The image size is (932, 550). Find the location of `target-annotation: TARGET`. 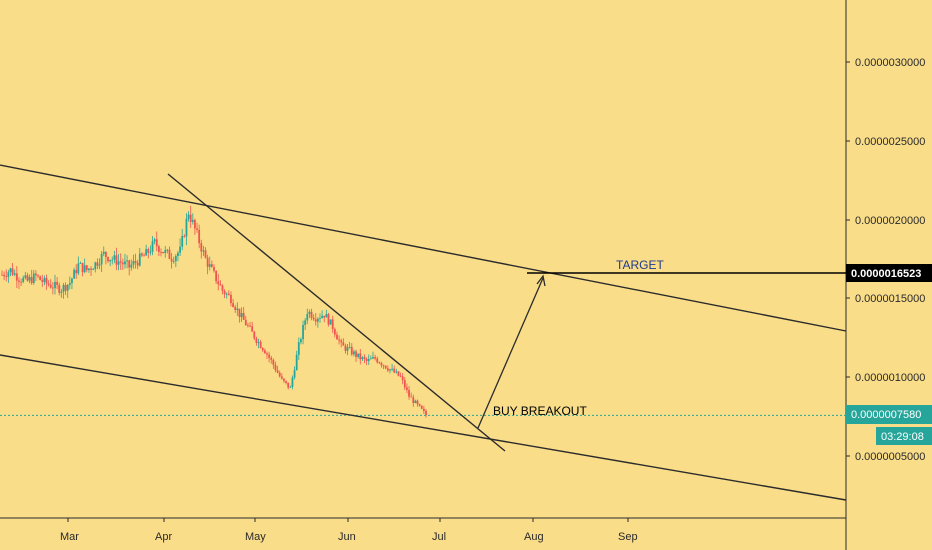

target-annotation: TARGET is located at coordinates (640, 265).